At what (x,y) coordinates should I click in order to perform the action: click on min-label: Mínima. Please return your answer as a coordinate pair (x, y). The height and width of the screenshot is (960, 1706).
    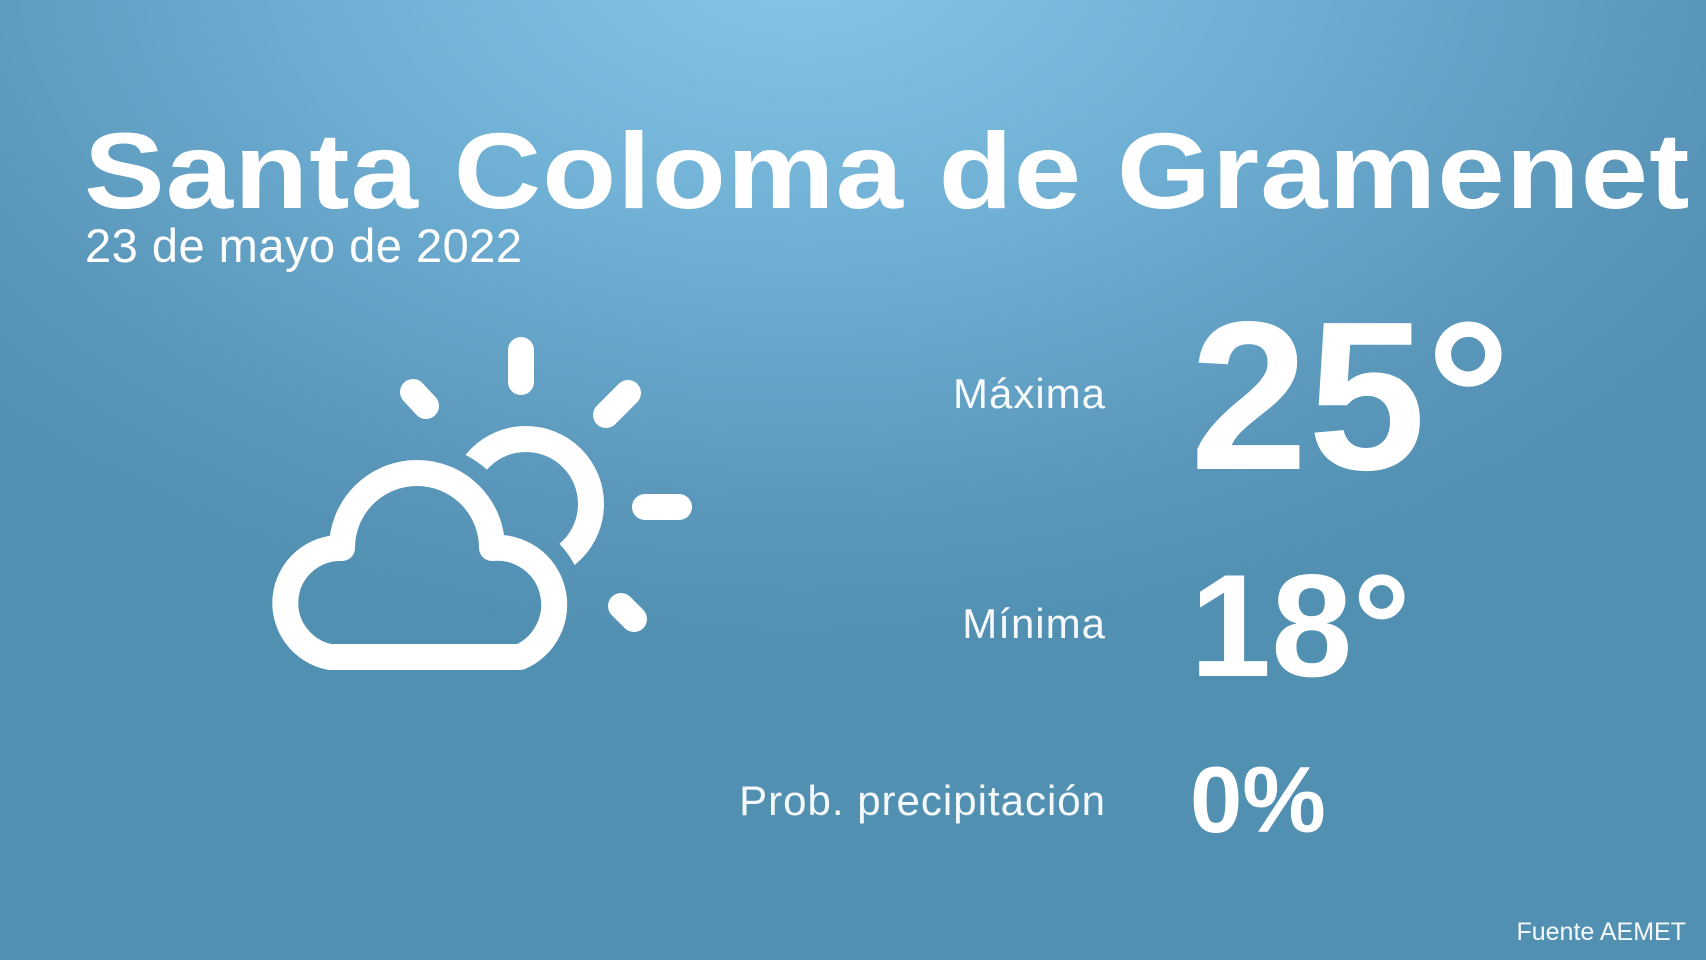
    Looking at the image, I should click on (1034, 623).